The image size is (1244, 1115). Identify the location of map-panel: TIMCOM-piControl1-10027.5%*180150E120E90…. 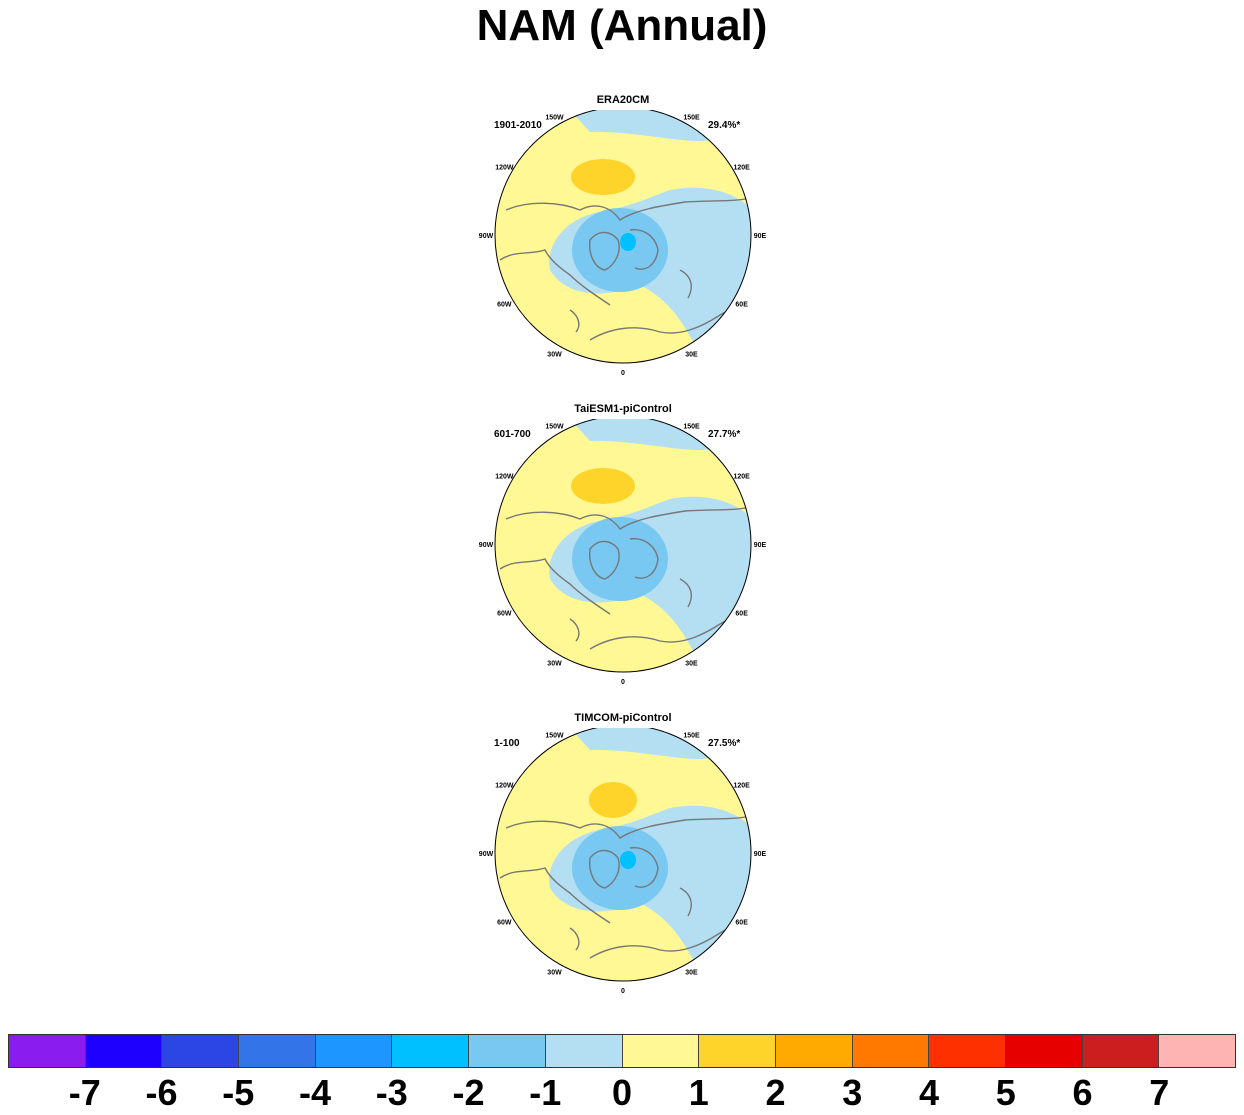
(623, 862).